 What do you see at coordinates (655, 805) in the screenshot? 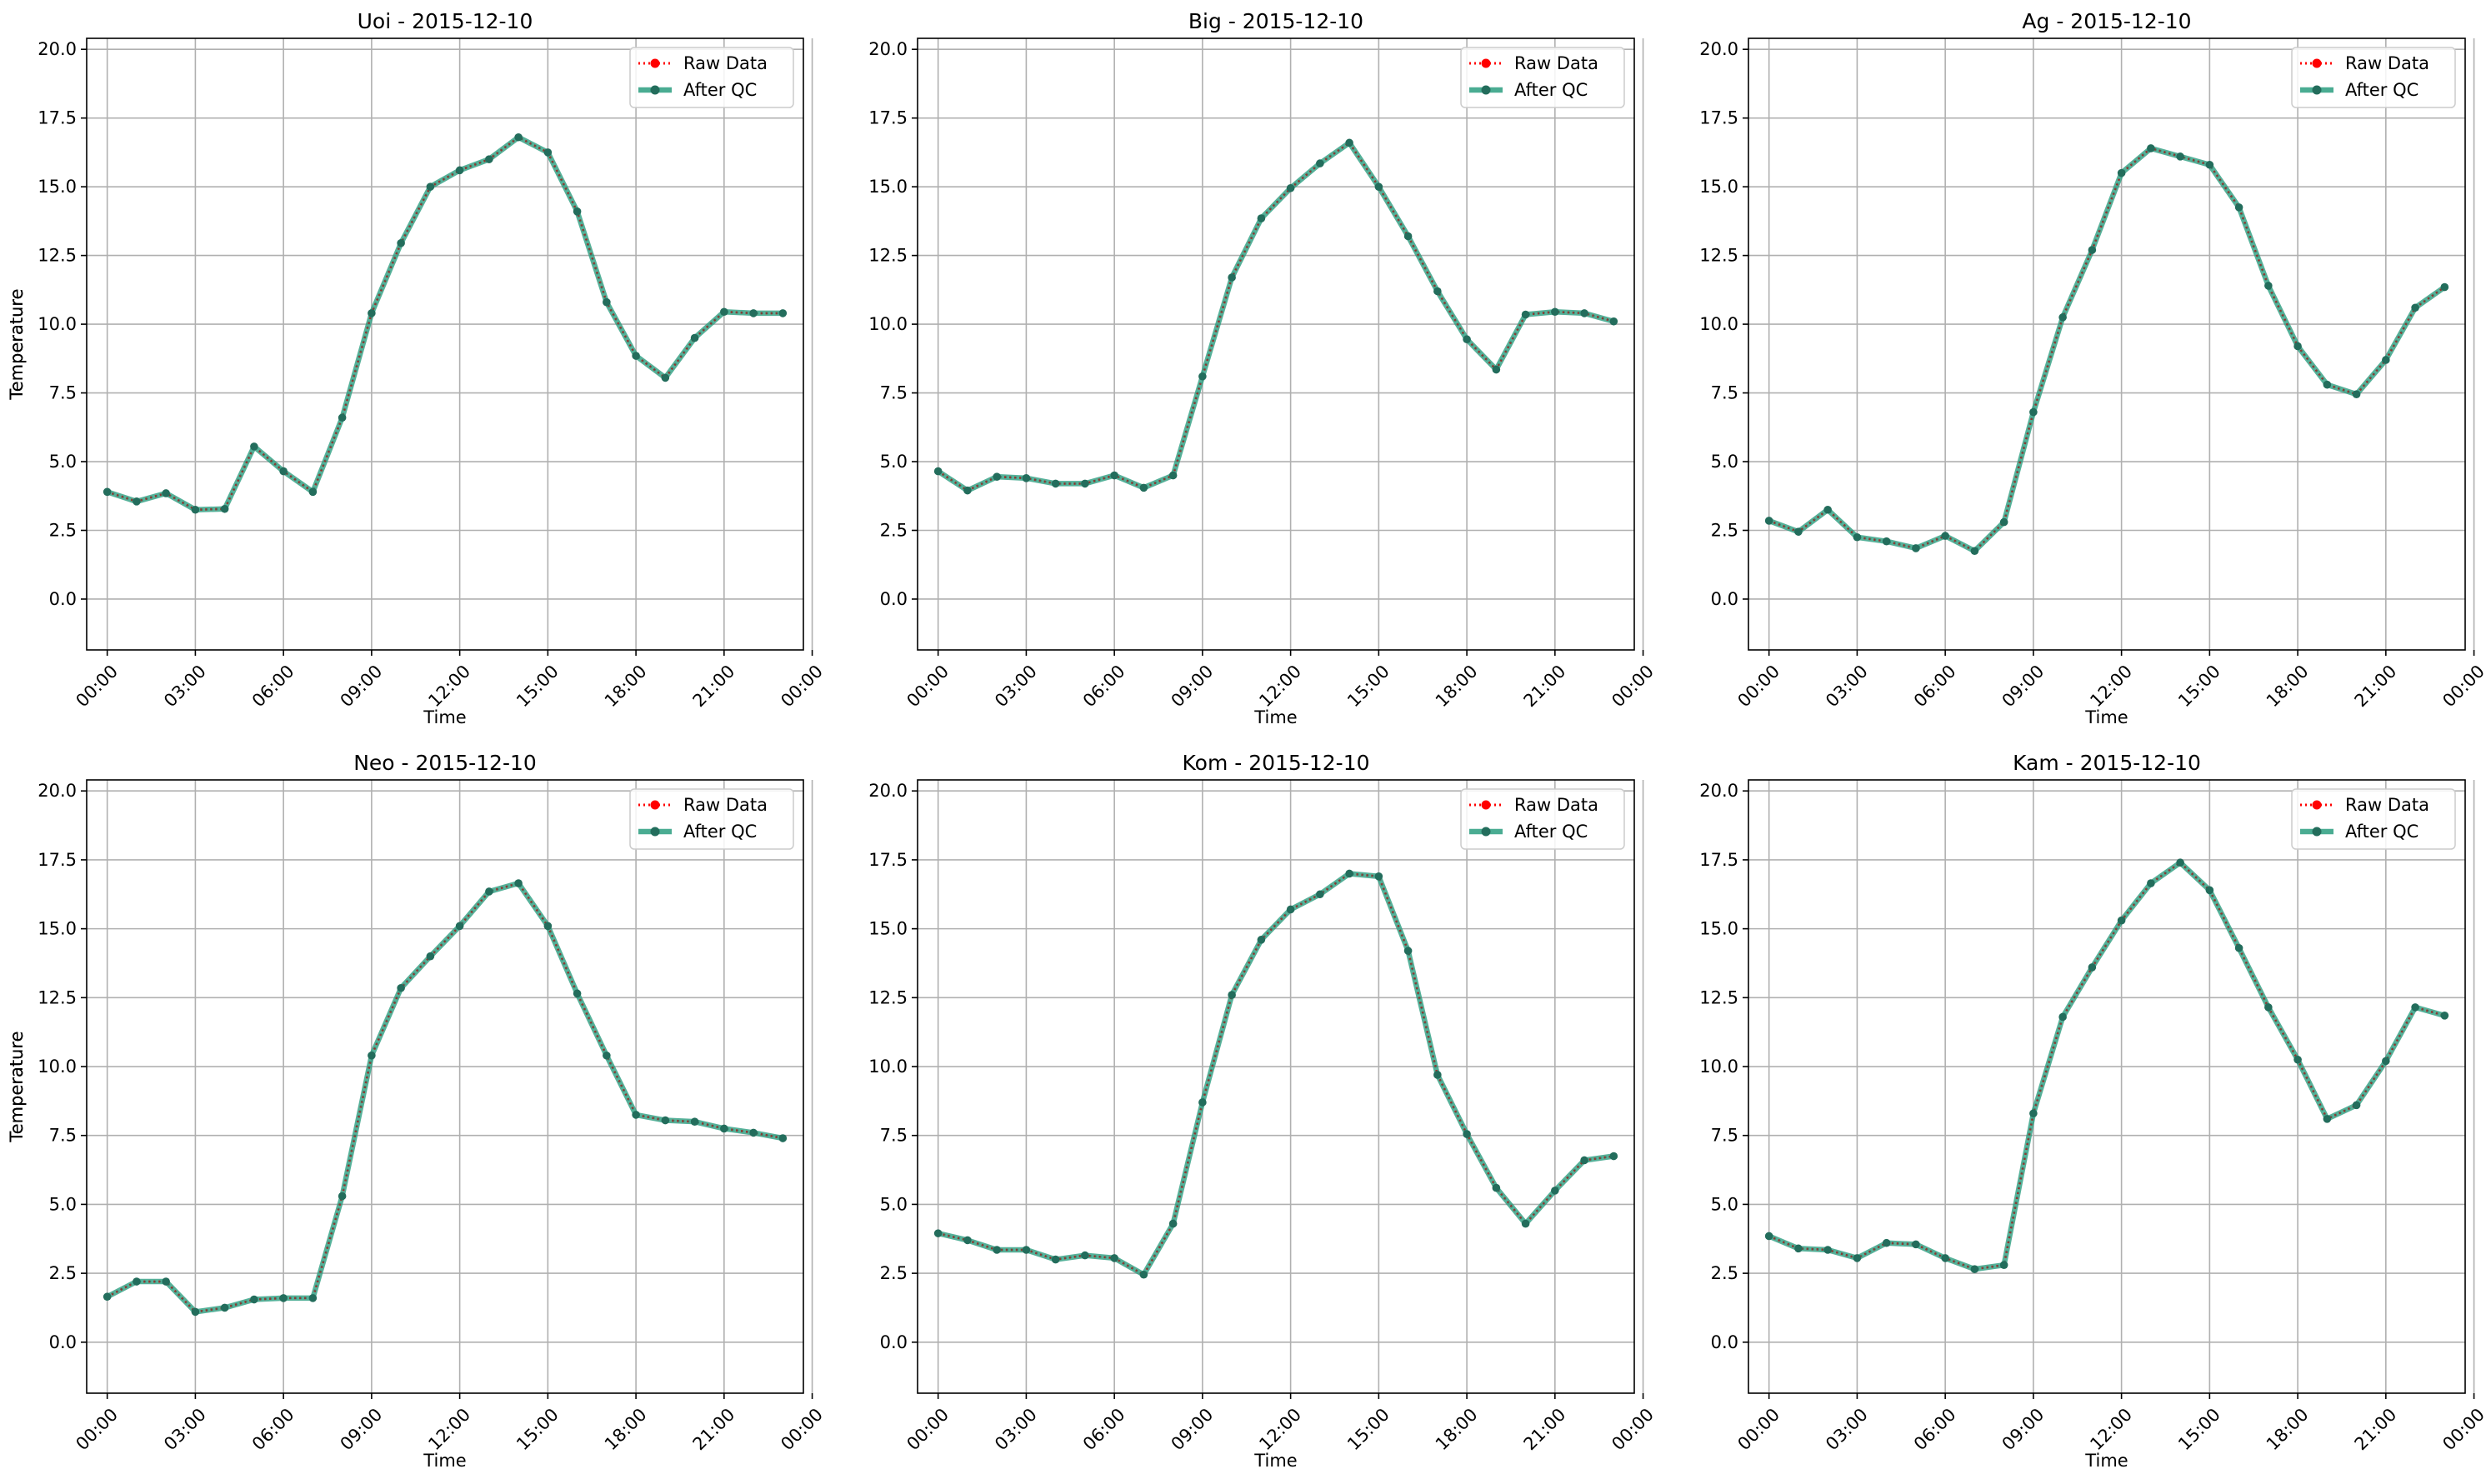
I see `legend-marker-raw-data` at bounding box center [655, 805].